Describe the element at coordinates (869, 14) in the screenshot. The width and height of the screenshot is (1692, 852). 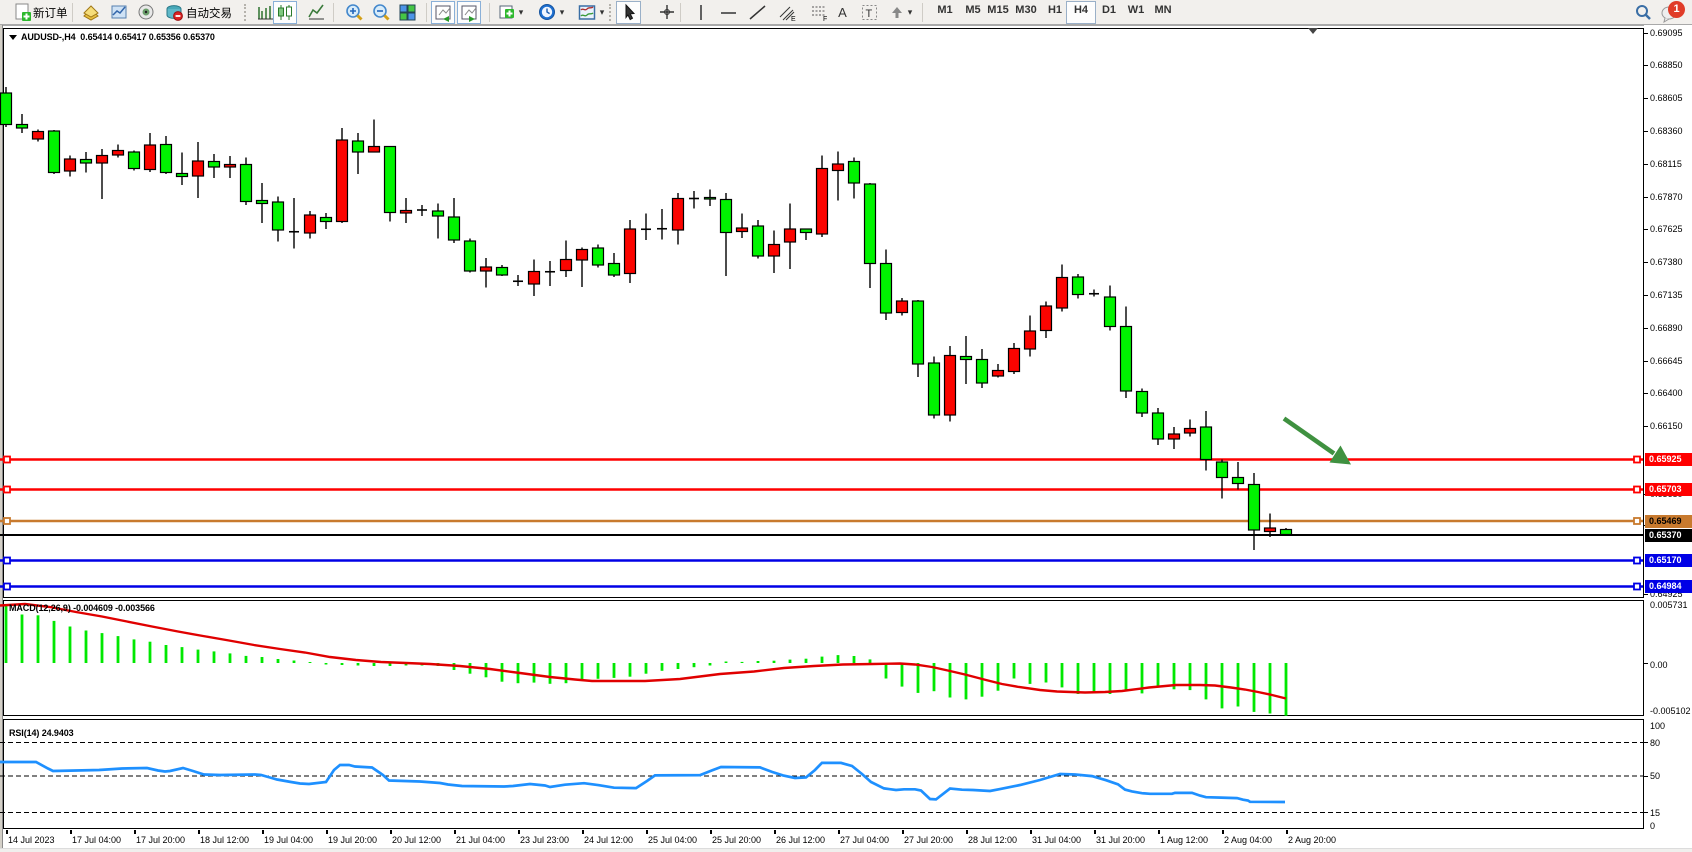
I see `svg-text: T` at that location.